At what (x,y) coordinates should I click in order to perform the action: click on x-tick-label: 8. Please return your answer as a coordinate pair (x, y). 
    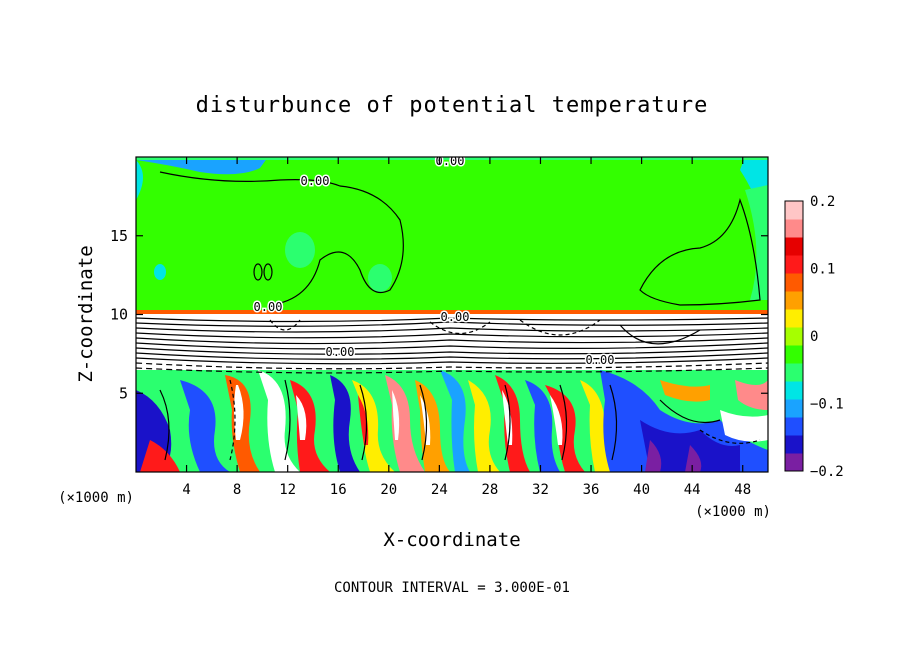
    Looking at the image, I should click on (237, 490).